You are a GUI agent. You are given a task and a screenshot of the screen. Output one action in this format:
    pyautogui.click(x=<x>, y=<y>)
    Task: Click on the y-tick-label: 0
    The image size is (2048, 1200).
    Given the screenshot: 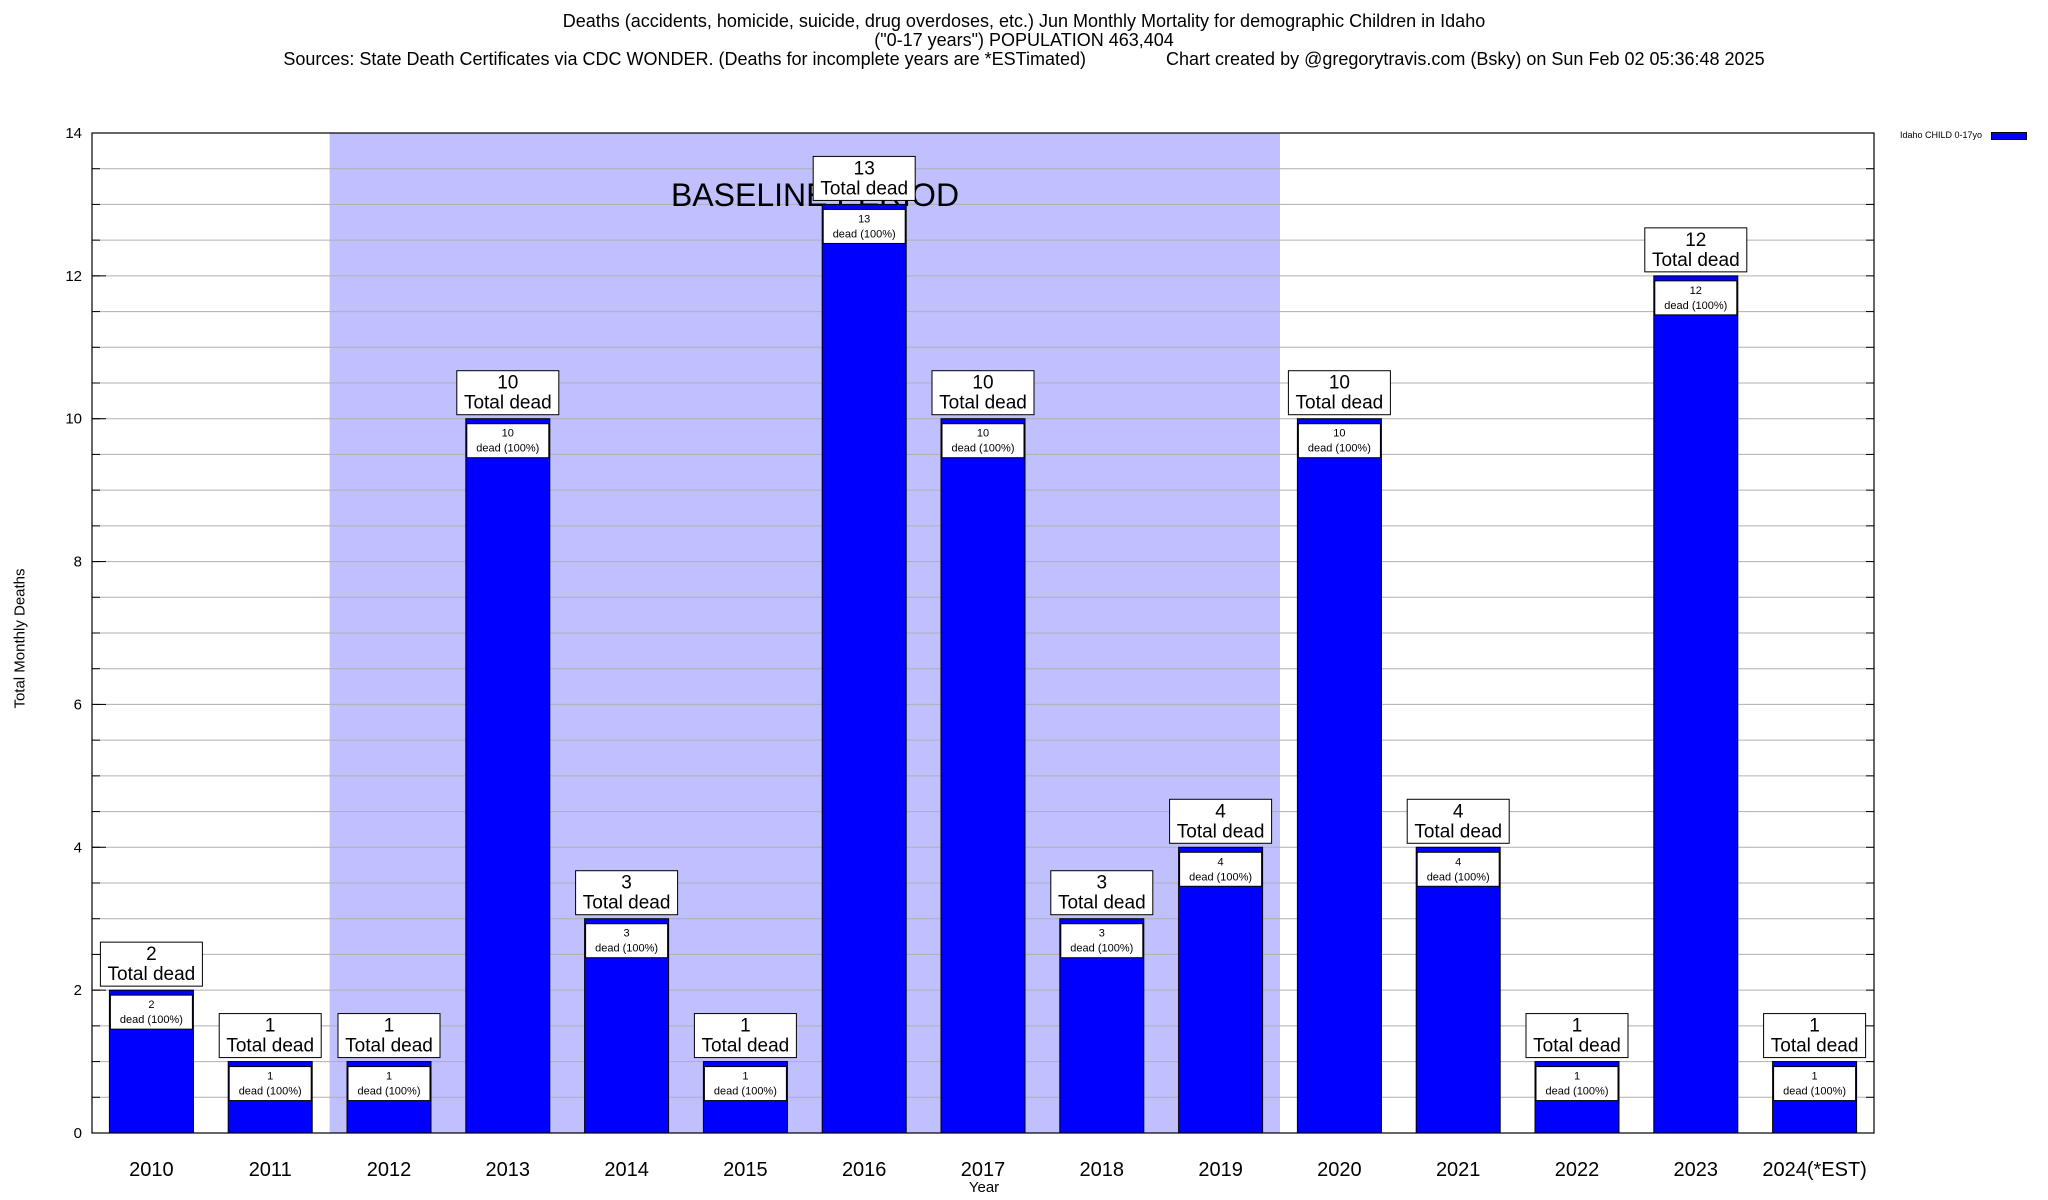 What is the action you would take?
    pyautogui.click(x=78, y=1133)
    